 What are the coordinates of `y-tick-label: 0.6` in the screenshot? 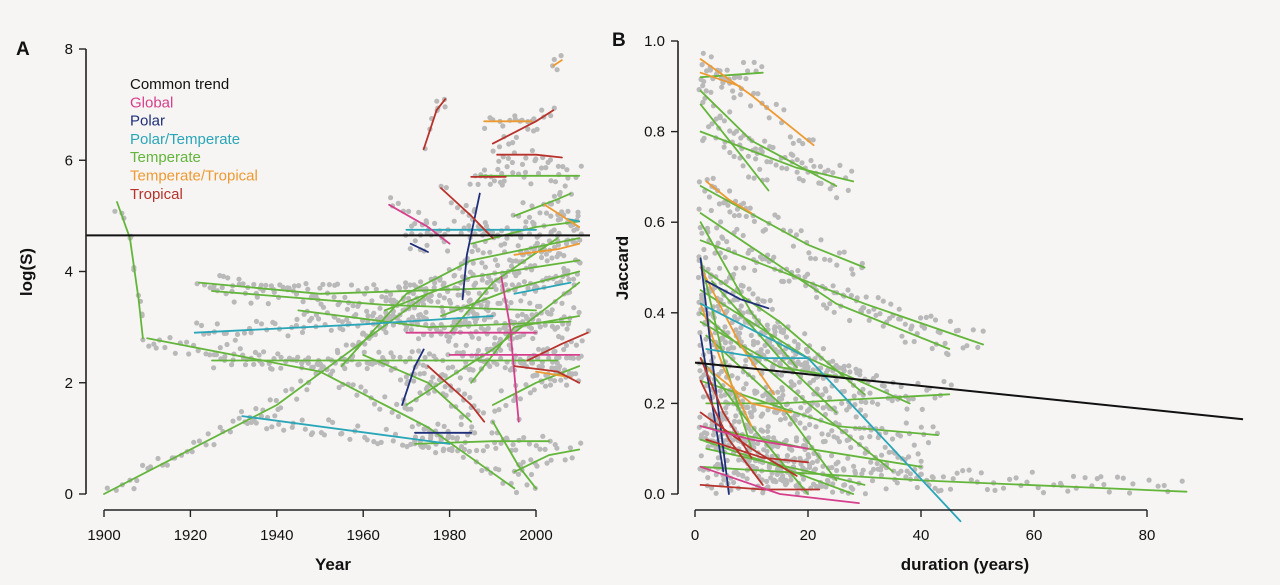 It's located at (654, 222).